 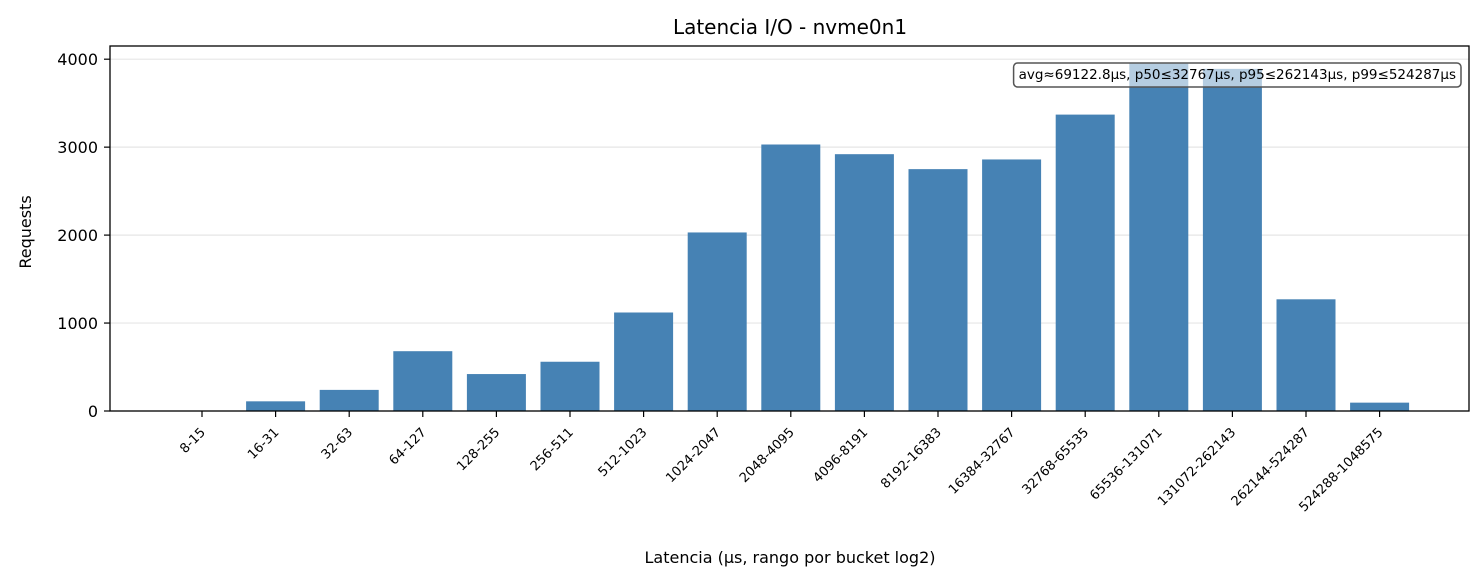 I want to click on x-tick-label: 8192-16383, so click(x=911, y=458).